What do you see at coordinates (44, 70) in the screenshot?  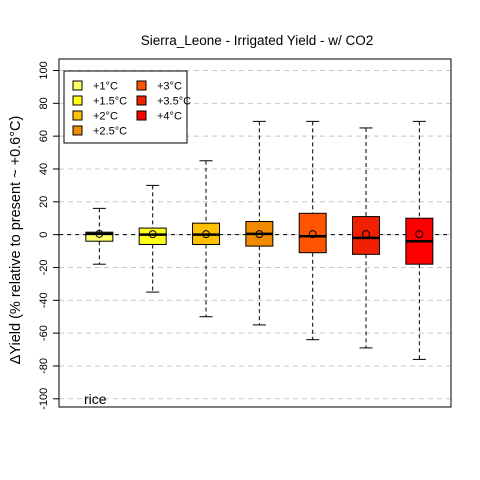 I see `y-tick-label: 100` at bounding box center [44, 70].